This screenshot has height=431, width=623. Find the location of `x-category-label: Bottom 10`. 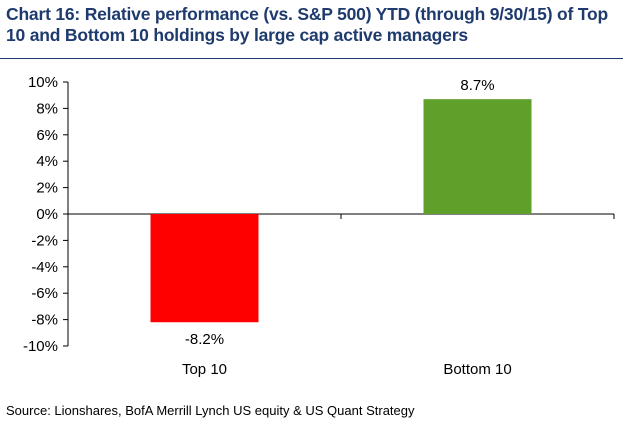

x-category-label: Bottom 10 is located at coordinates (477, 369).